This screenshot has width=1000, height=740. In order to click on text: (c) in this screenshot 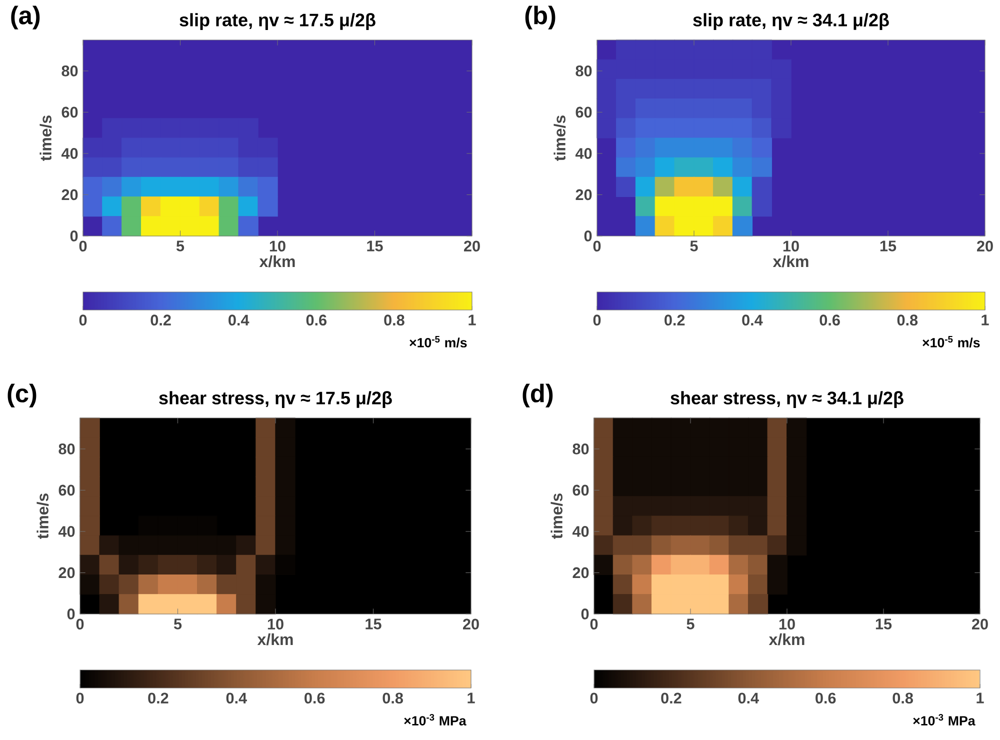, I will do `click(22, 396)`.